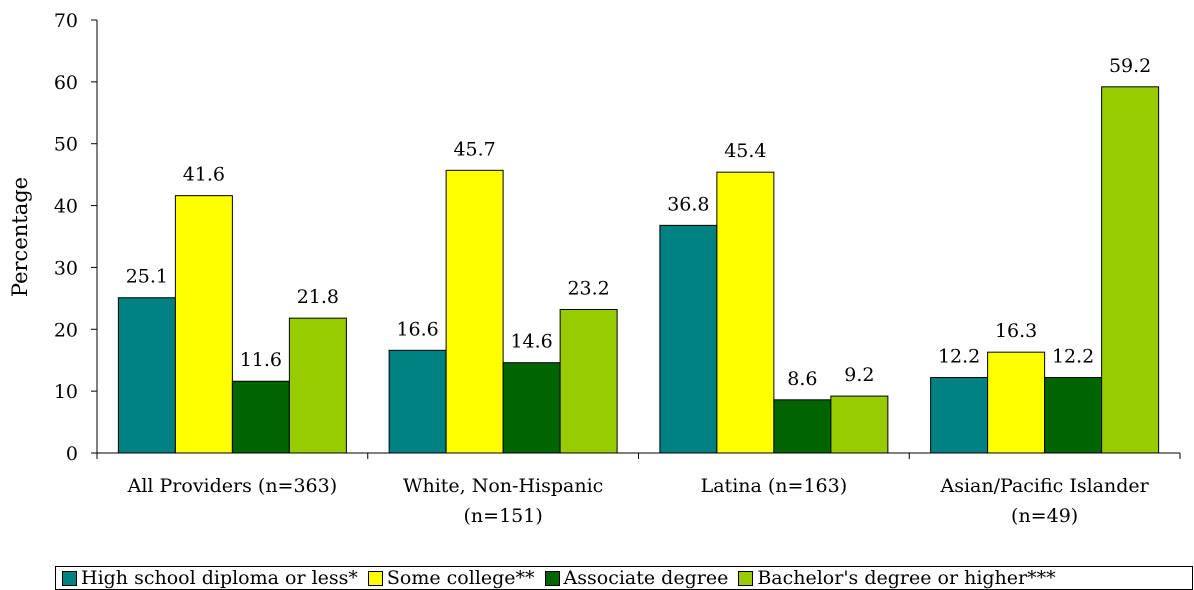 Image resolution: width=1194 pixels, height=590 pixels. I want to click on legend-item: High school diploma or less*, so click(210, 578).